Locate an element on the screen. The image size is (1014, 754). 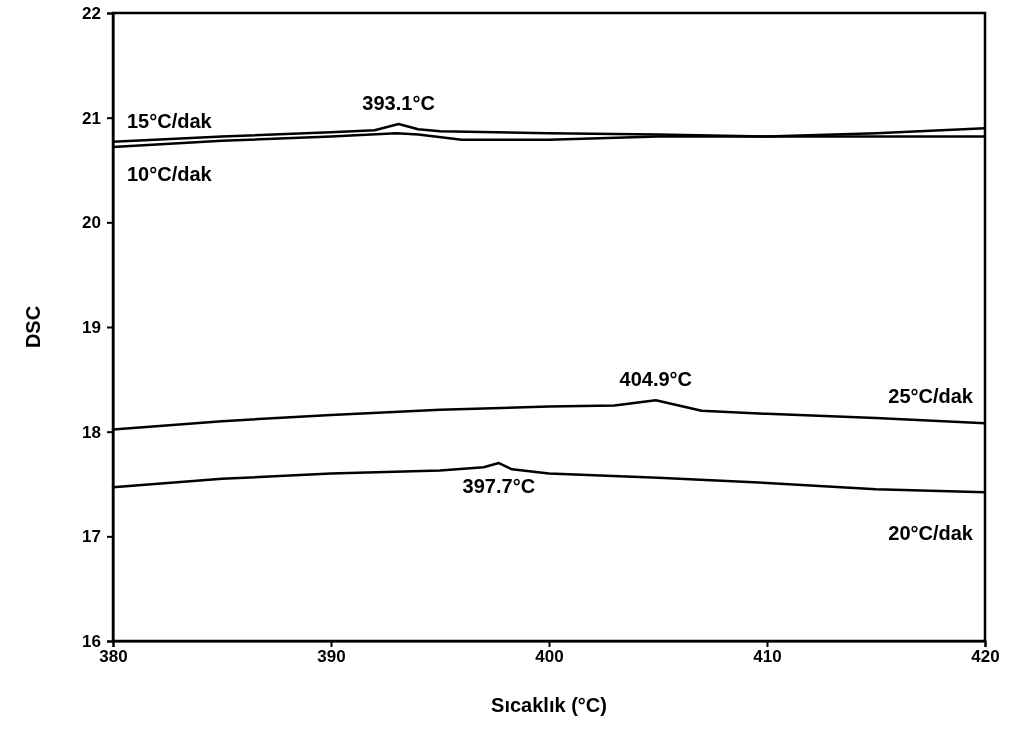
y-tick-label: 16 is located at coordinates (91, 641).